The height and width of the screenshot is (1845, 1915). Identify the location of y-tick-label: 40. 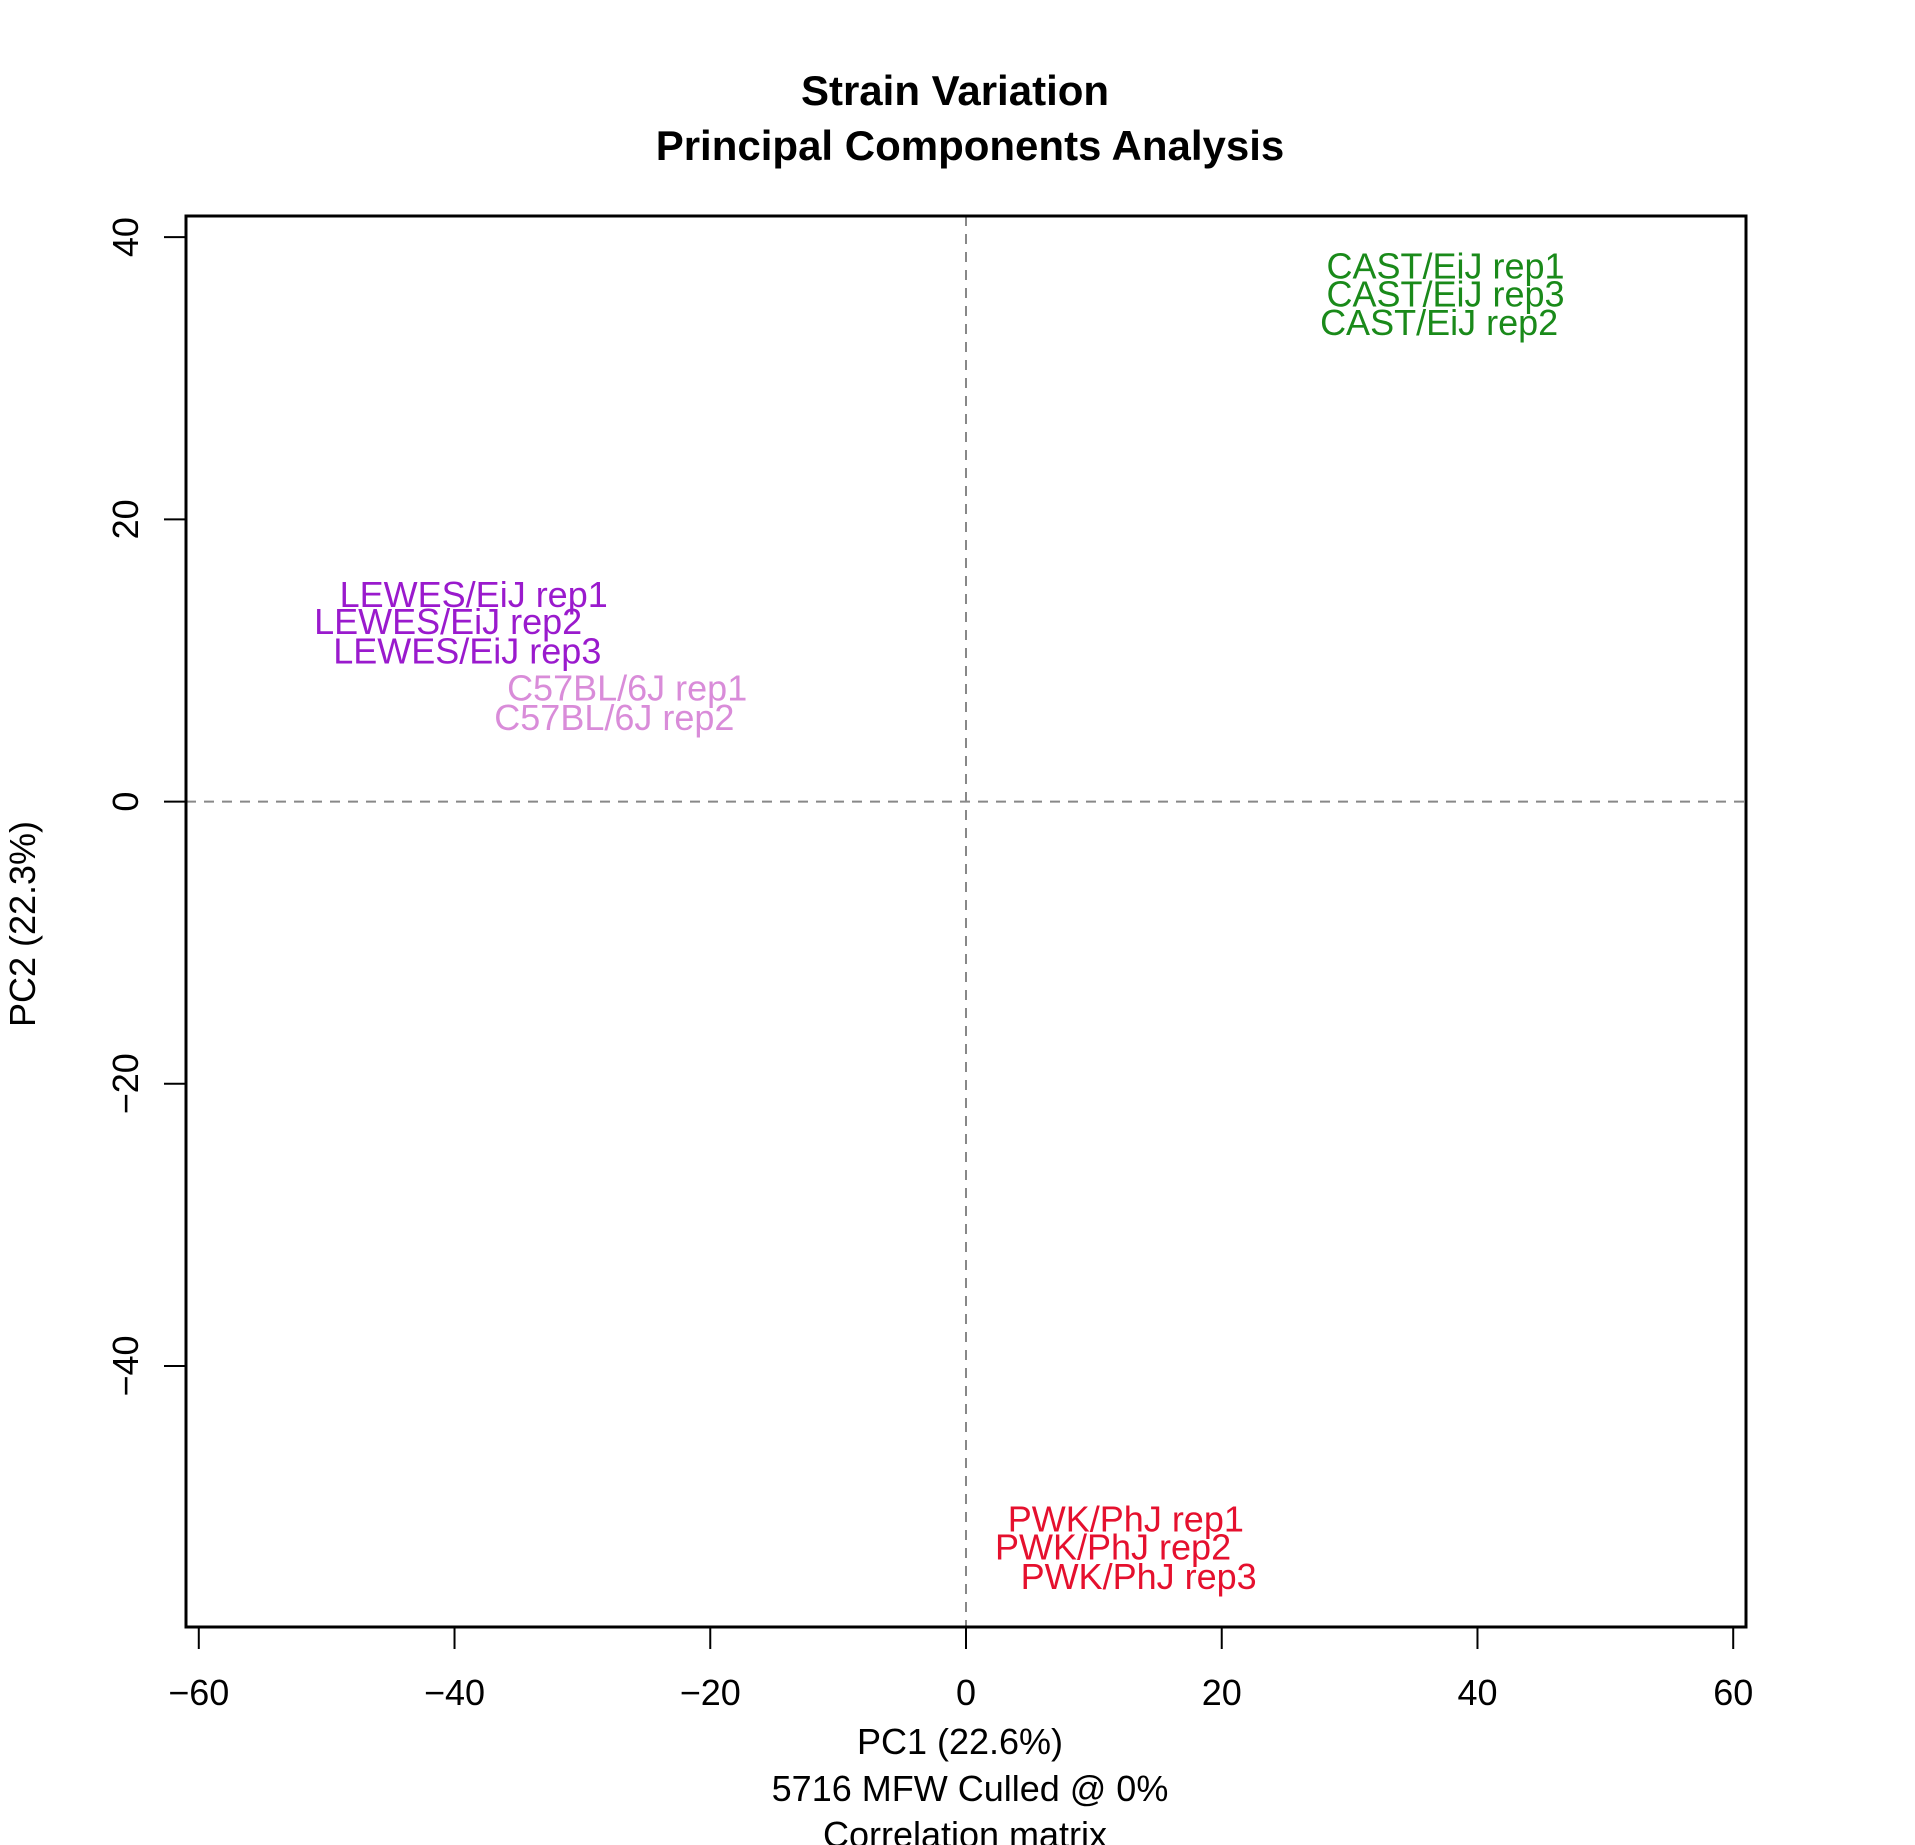
(125, 237).